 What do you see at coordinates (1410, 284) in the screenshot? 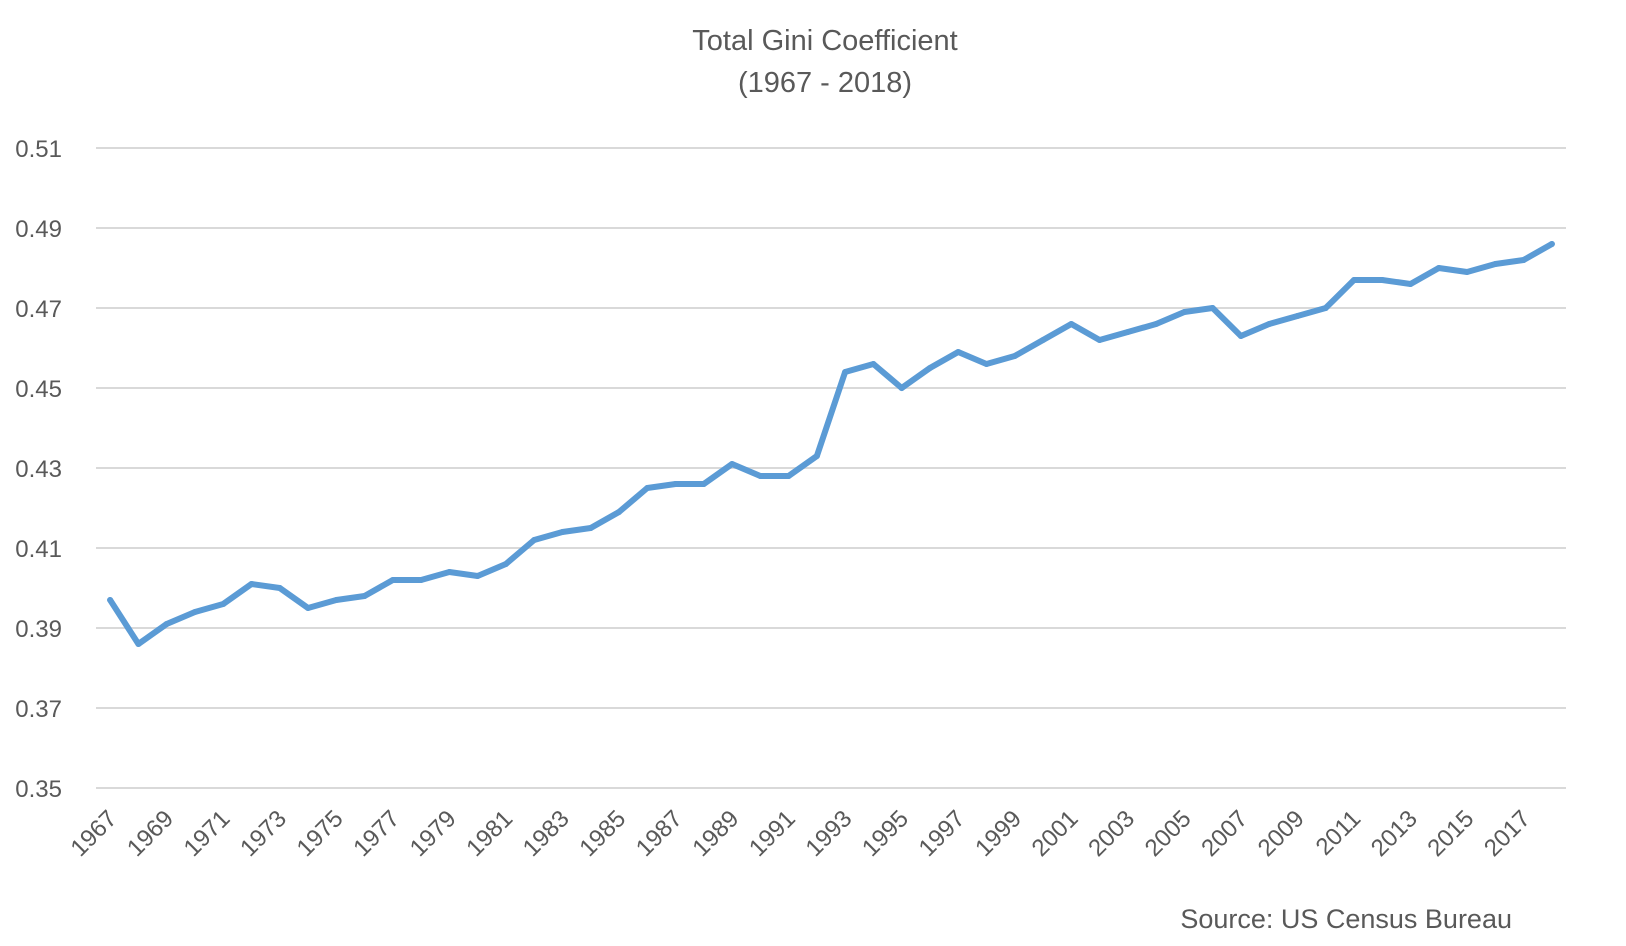
I see `data-point-2013` at bounding box center [1410, 284].